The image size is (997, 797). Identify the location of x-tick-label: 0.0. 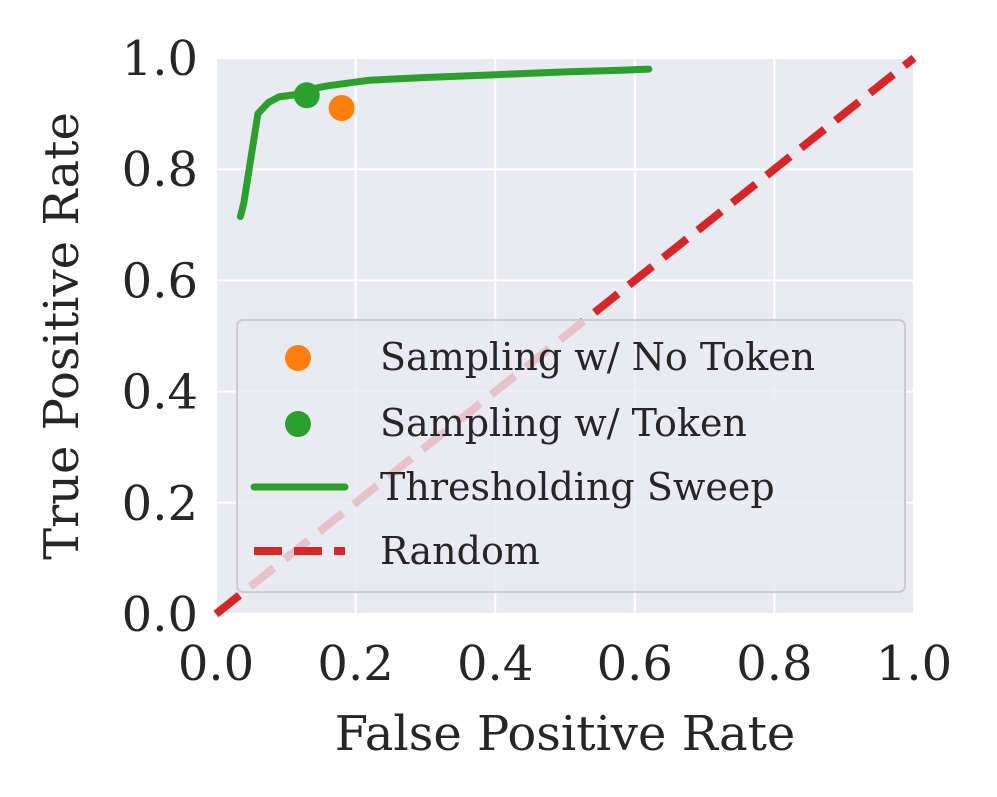
(216, 664).